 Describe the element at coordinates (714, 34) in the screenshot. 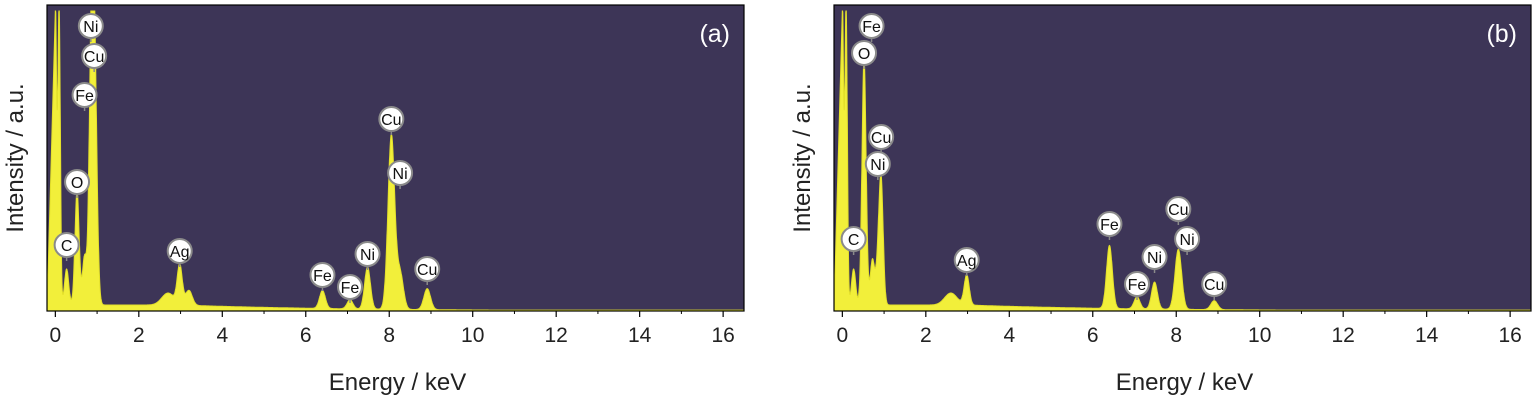

I see `panel-label: (a)` at that location.